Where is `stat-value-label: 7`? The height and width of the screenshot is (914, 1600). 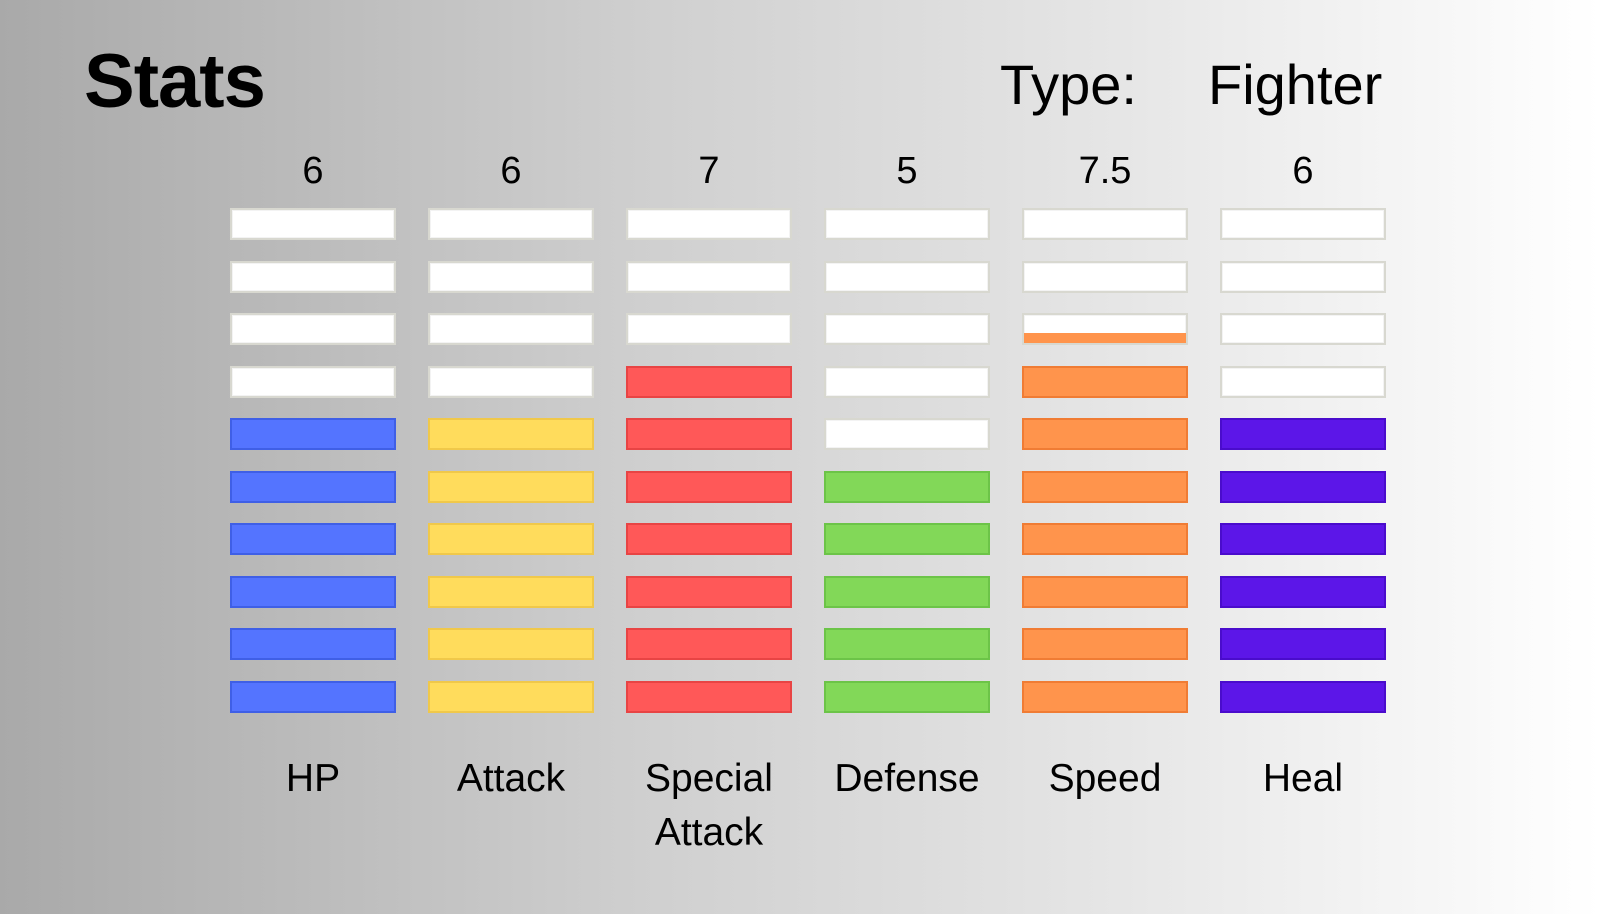
stat-value-label: 7 is located at coordinates (709, 171).